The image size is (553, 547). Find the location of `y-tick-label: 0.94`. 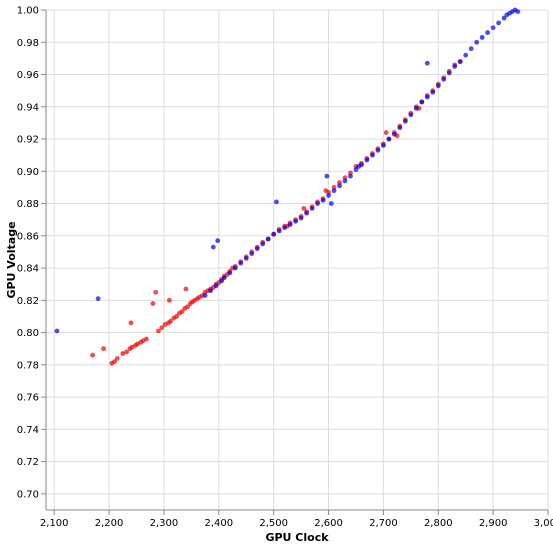

y-tick-label: 0.94 is located at coordinates (28, 107).